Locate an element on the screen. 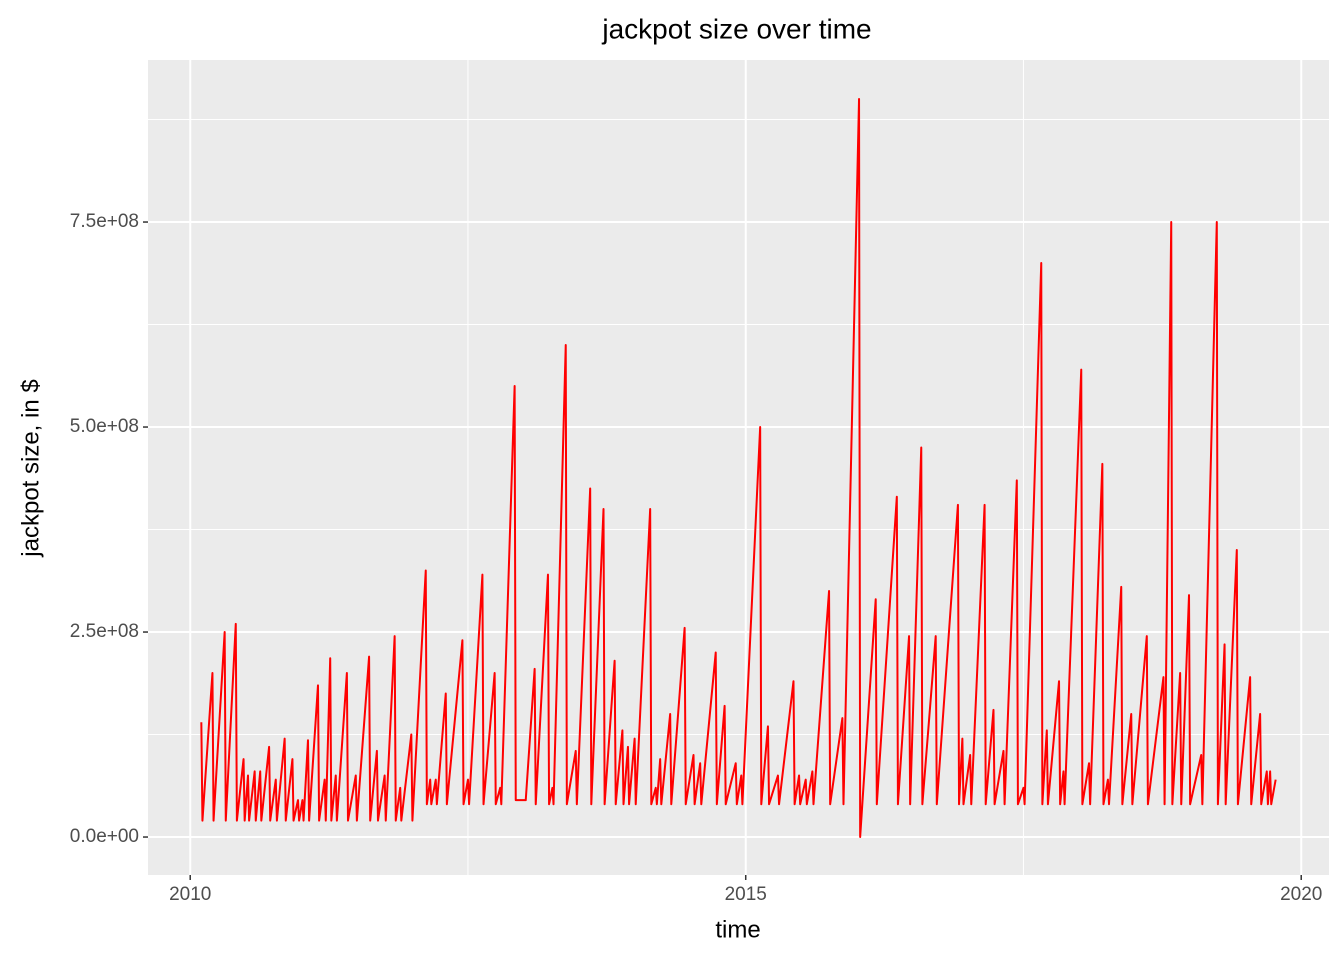  y-tick-label: 0.0e+00 is located at coordinates (104, 836).